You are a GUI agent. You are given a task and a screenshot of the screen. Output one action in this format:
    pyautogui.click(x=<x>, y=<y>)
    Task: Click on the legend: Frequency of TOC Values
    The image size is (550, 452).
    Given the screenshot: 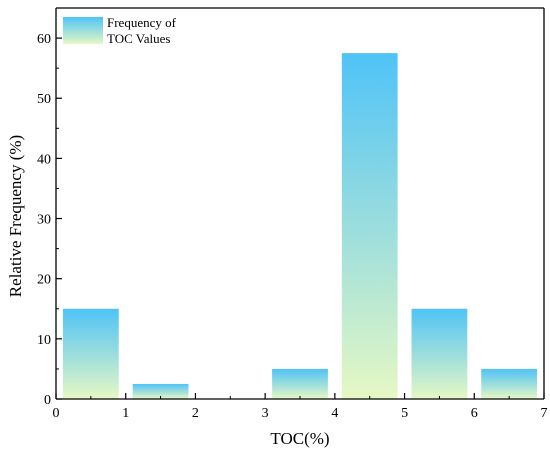 What is the action you would take?
    pyautogui.click(x=120, y=30)
    